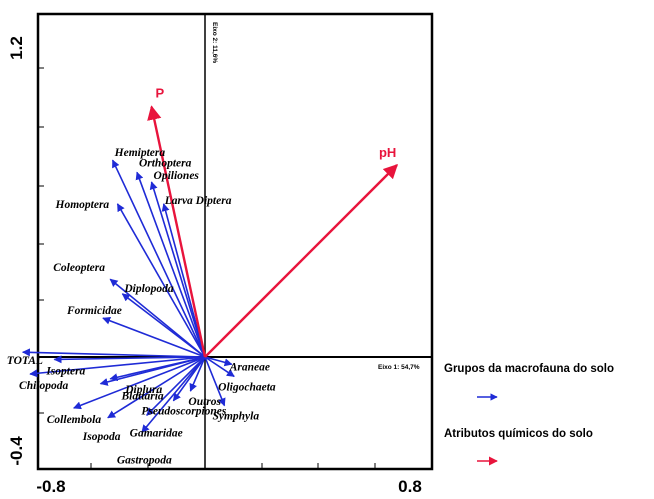  Describe the element at coordinates (249, 367) in the screenshot. I see `species-label: Araneae` at that location.